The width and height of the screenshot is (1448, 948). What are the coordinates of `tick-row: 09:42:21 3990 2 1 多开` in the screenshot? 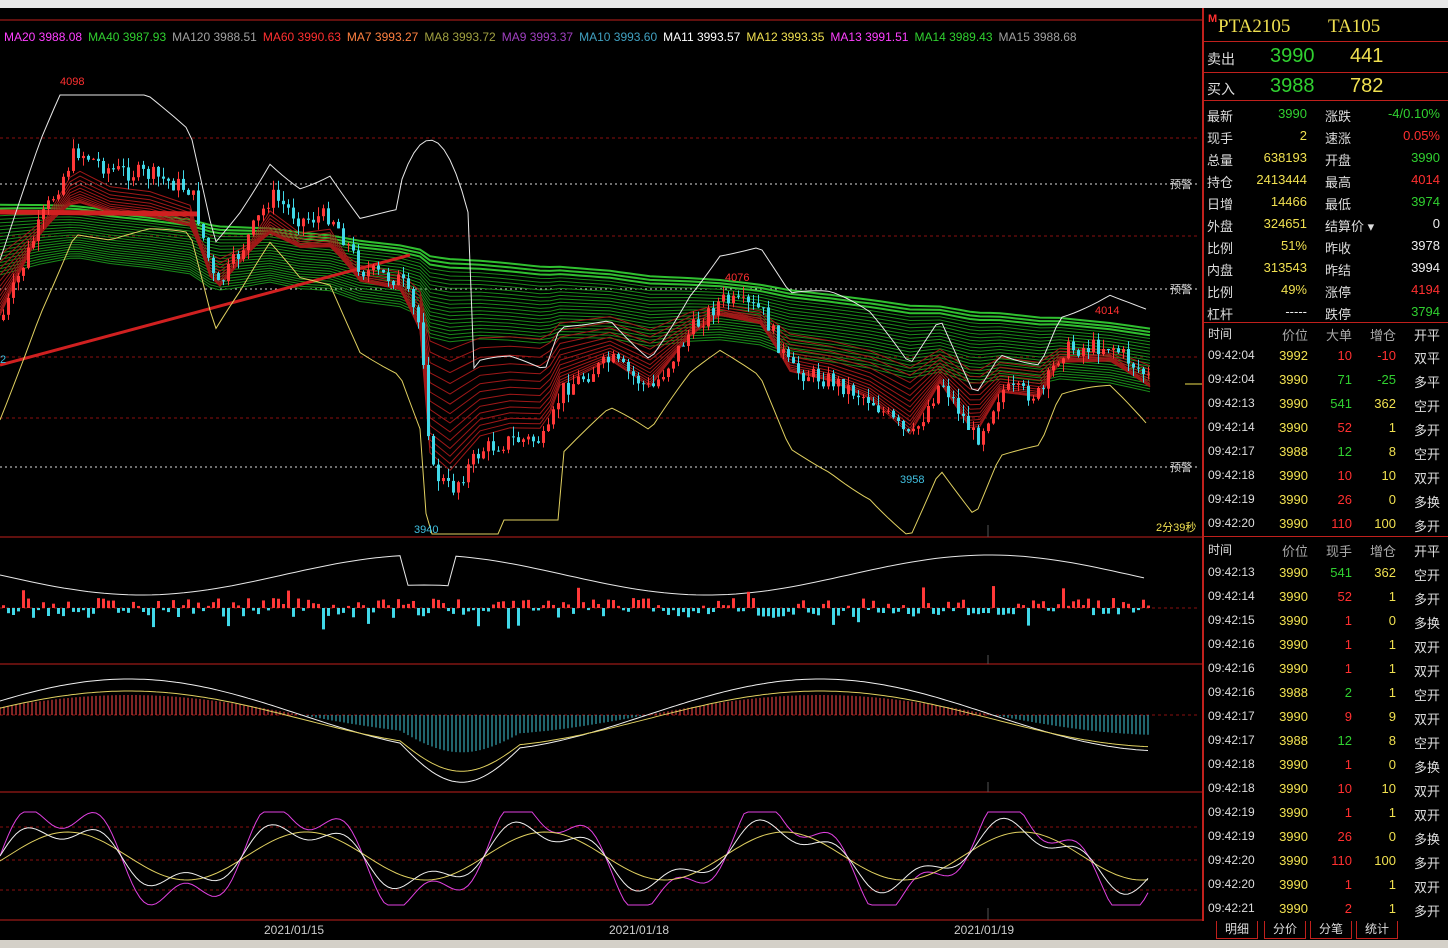 It's located at (1324, 910).